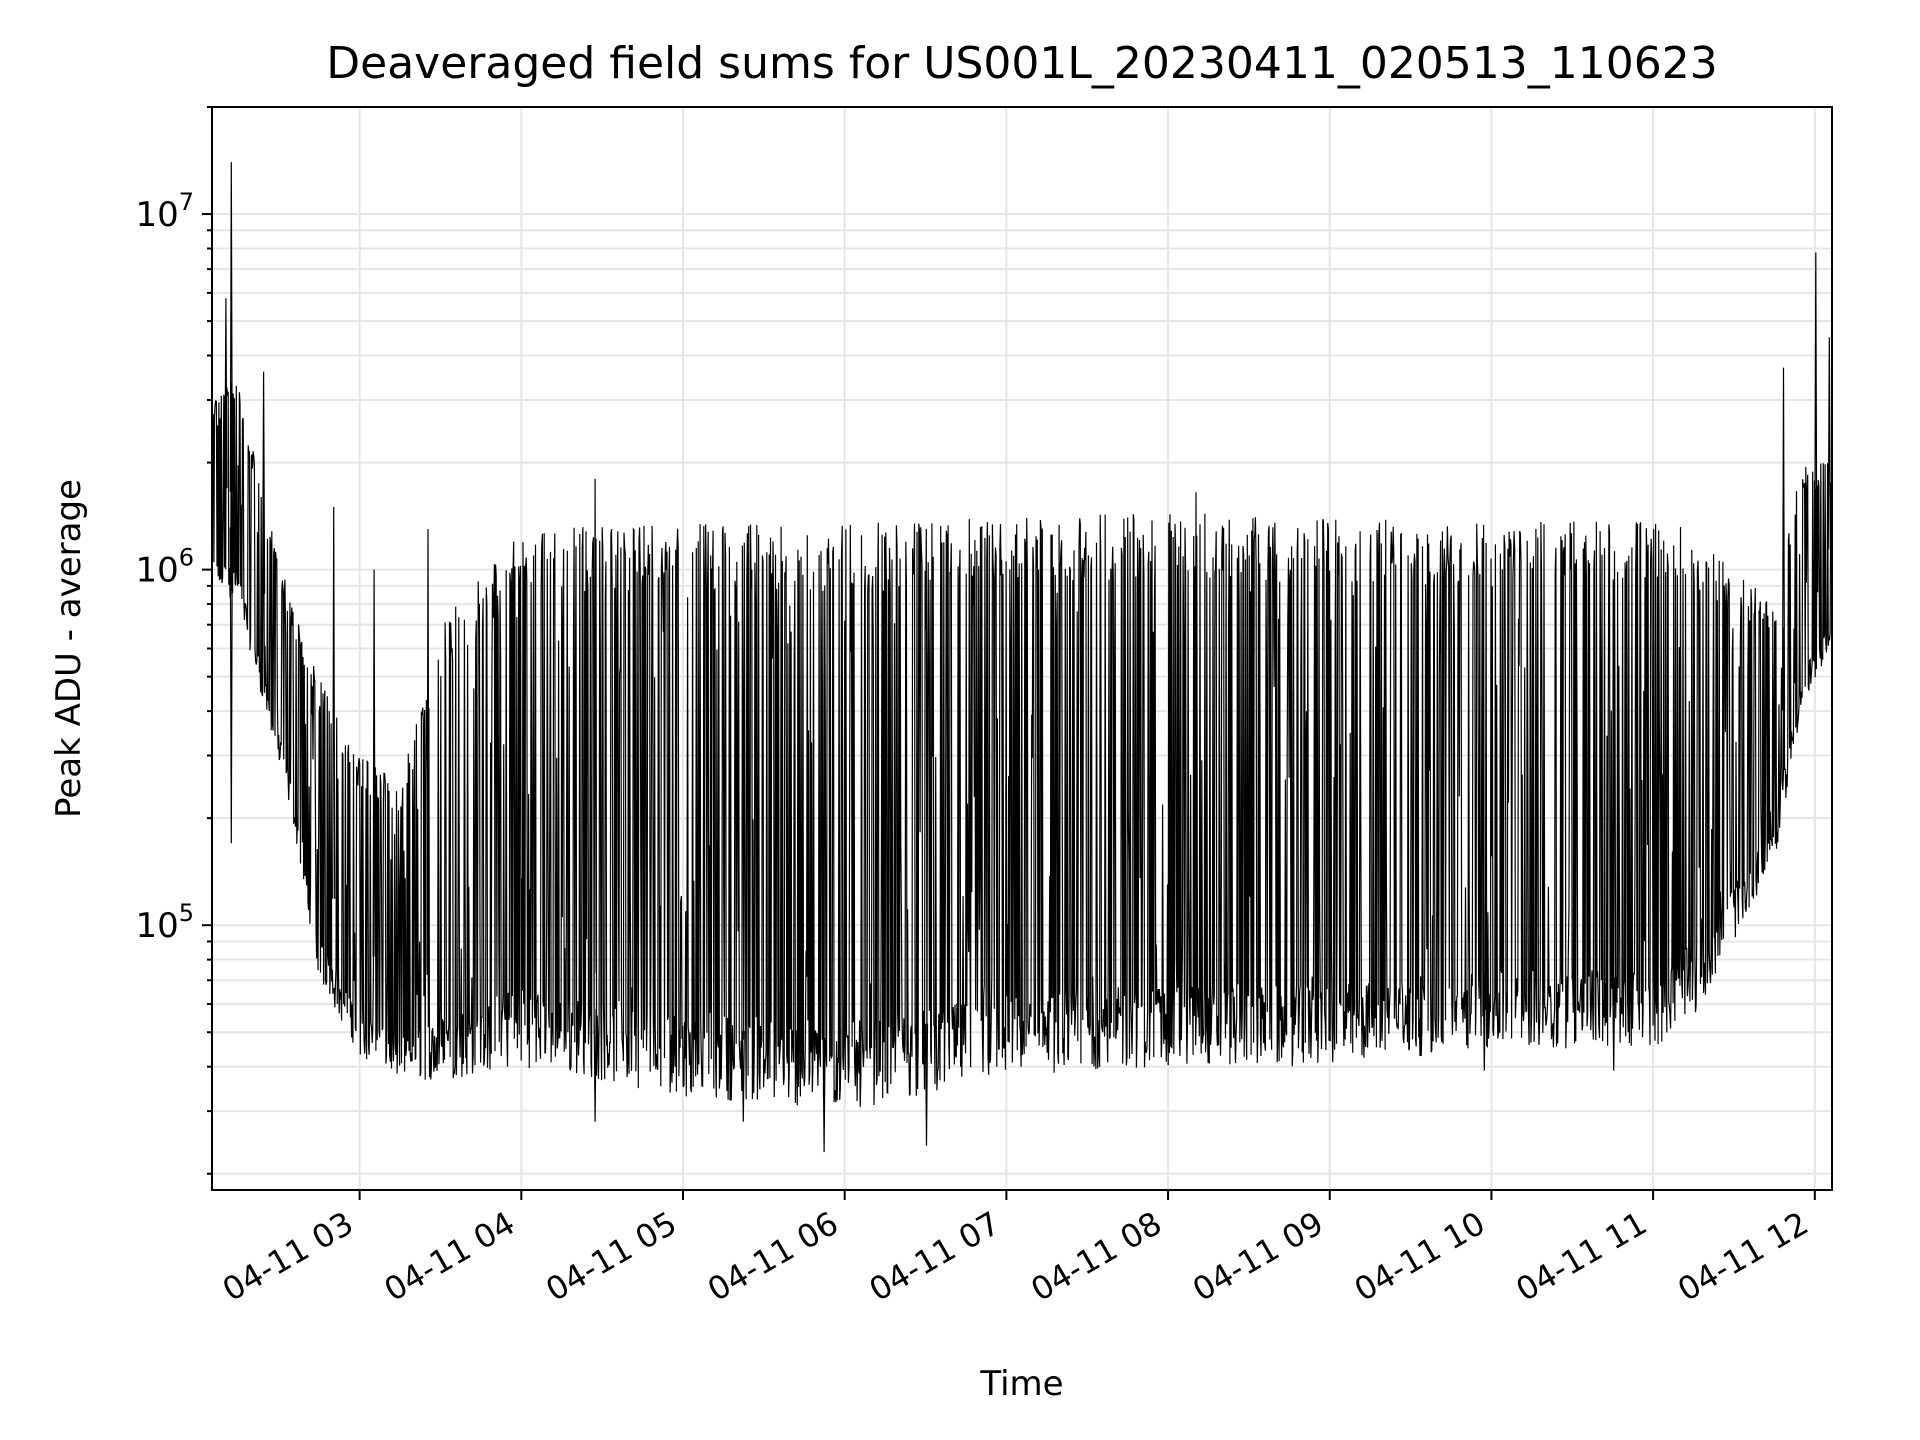 Image resolution: width=1920 pixels, height=1440 pixels. Describe the element at coordinates (164, 922) in the screenshot. I see `y-tick-label: 10⁵` at that location.